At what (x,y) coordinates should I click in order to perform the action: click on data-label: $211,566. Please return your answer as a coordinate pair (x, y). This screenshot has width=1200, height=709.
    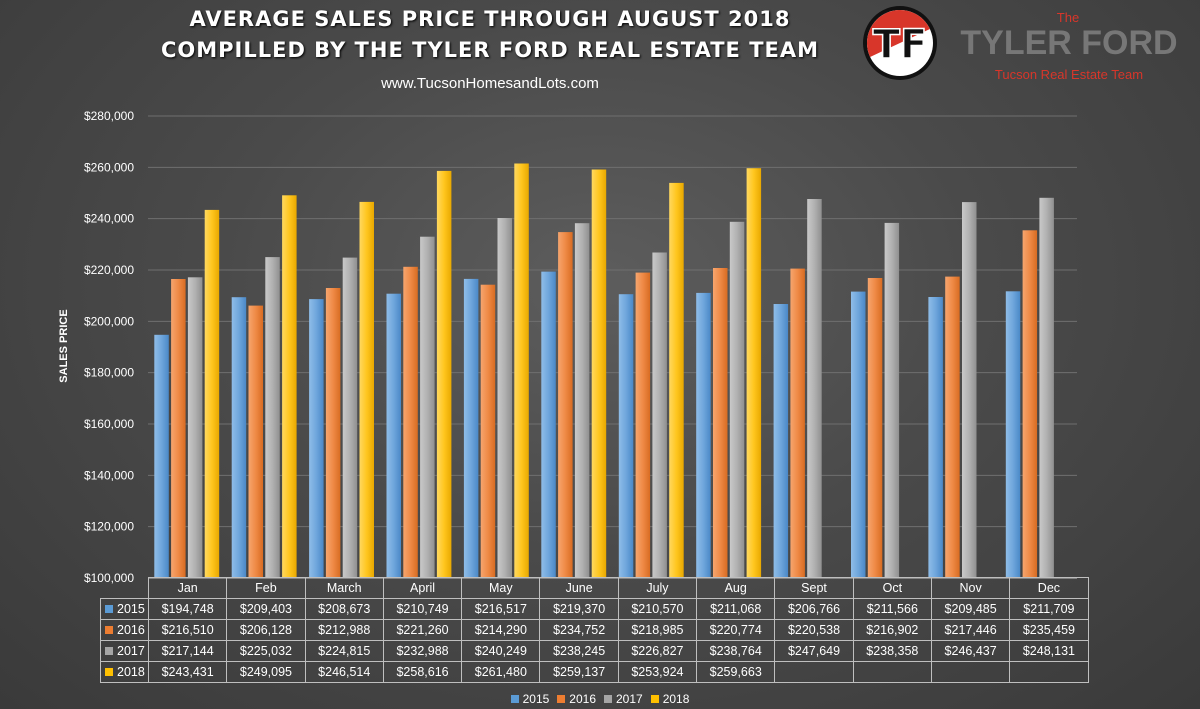
    Looking at the image, I should click on (892, 609).